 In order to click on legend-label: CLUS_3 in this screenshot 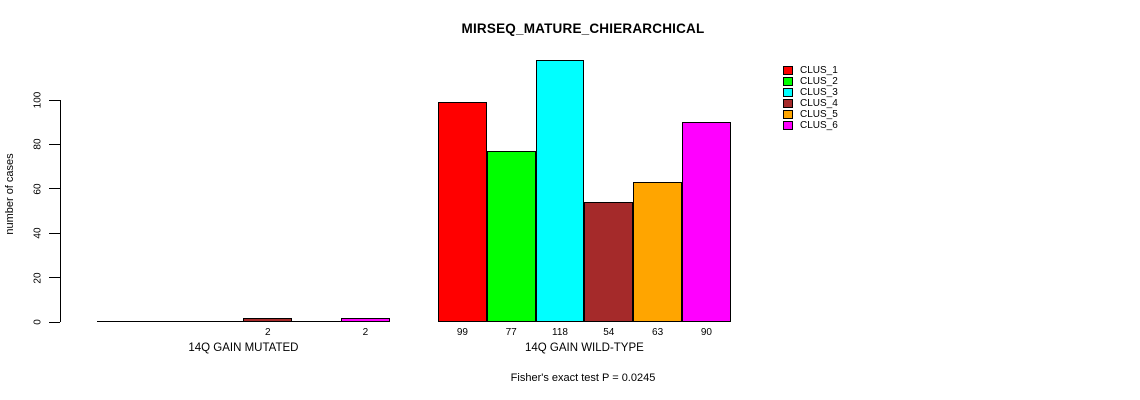, I will do `click(819, 92)`.